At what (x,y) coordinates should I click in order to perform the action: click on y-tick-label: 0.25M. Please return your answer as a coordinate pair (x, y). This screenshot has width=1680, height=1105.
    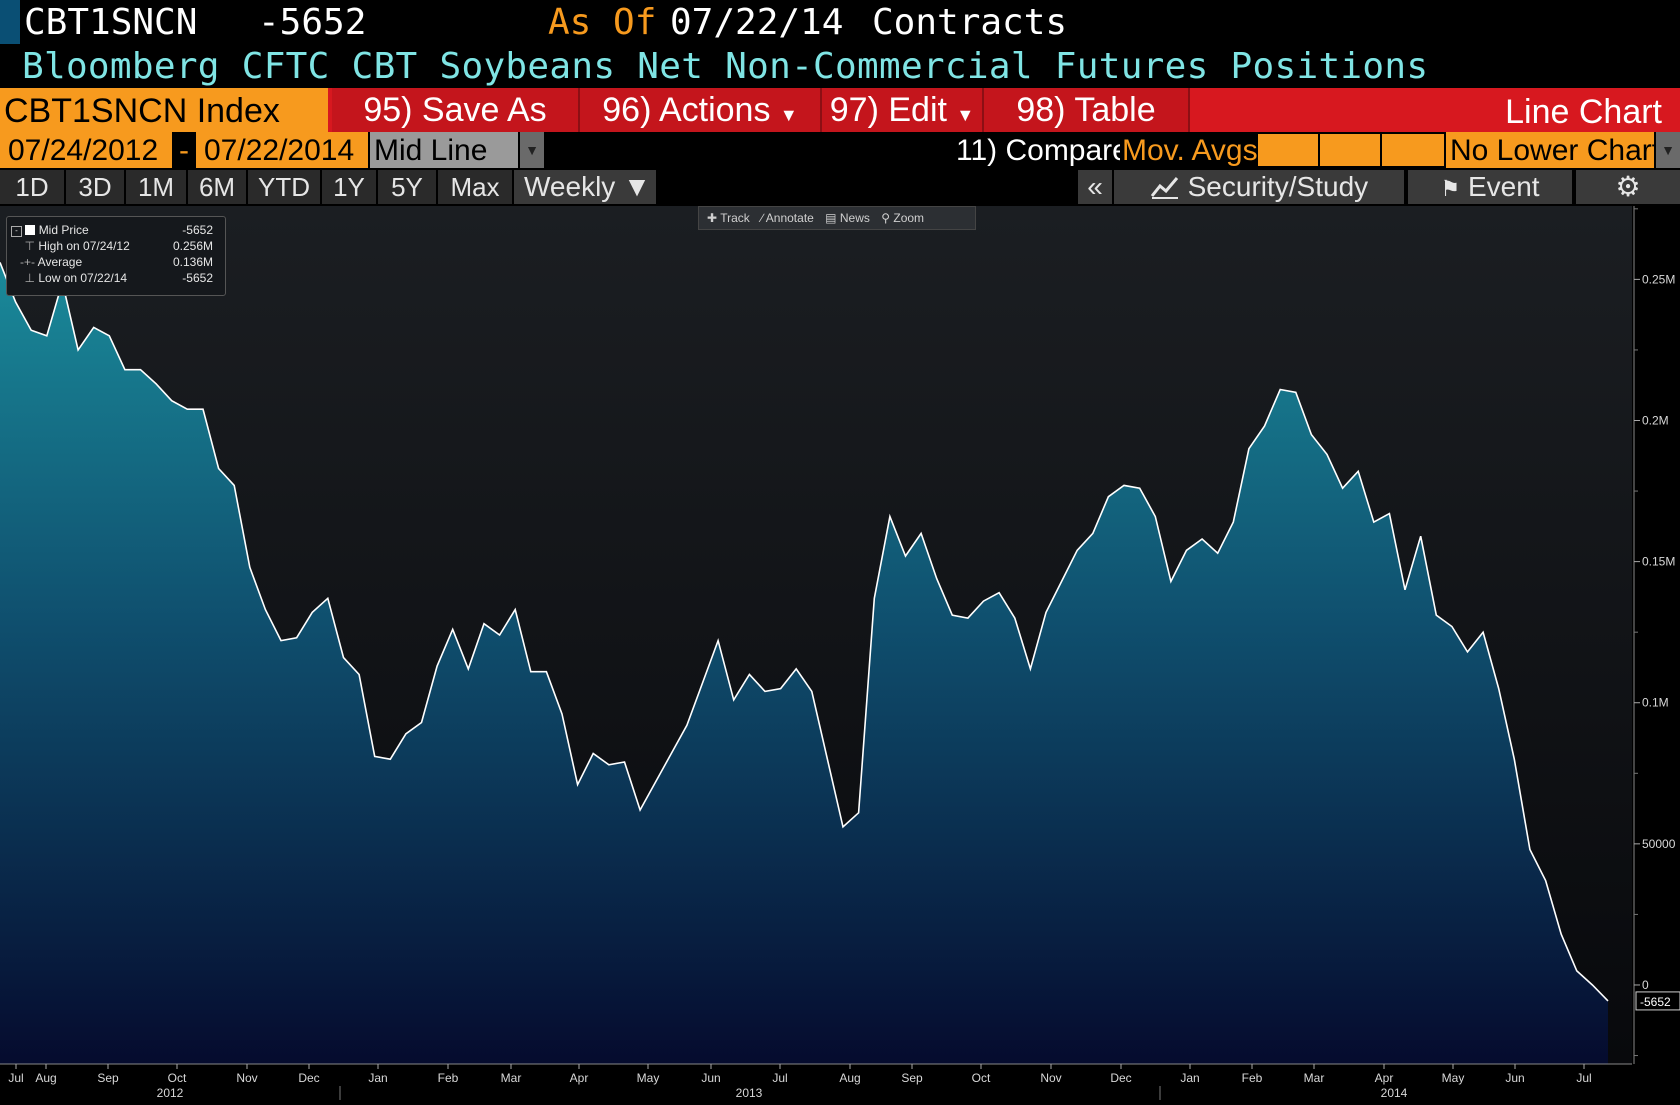
    Looking at the image, I should click on (1658, 279).